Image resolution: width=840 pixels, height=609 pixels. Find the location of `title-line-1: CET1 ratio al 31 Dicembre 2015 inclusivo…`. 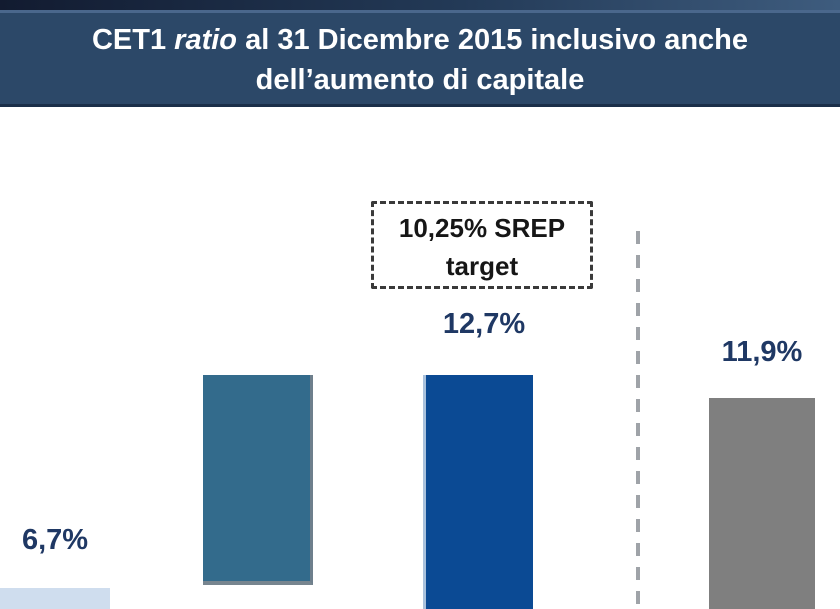

title-line-1: CET1 ratio al 31 Dicembre 2015 inclusivo… is located at coordinates (420, 40).